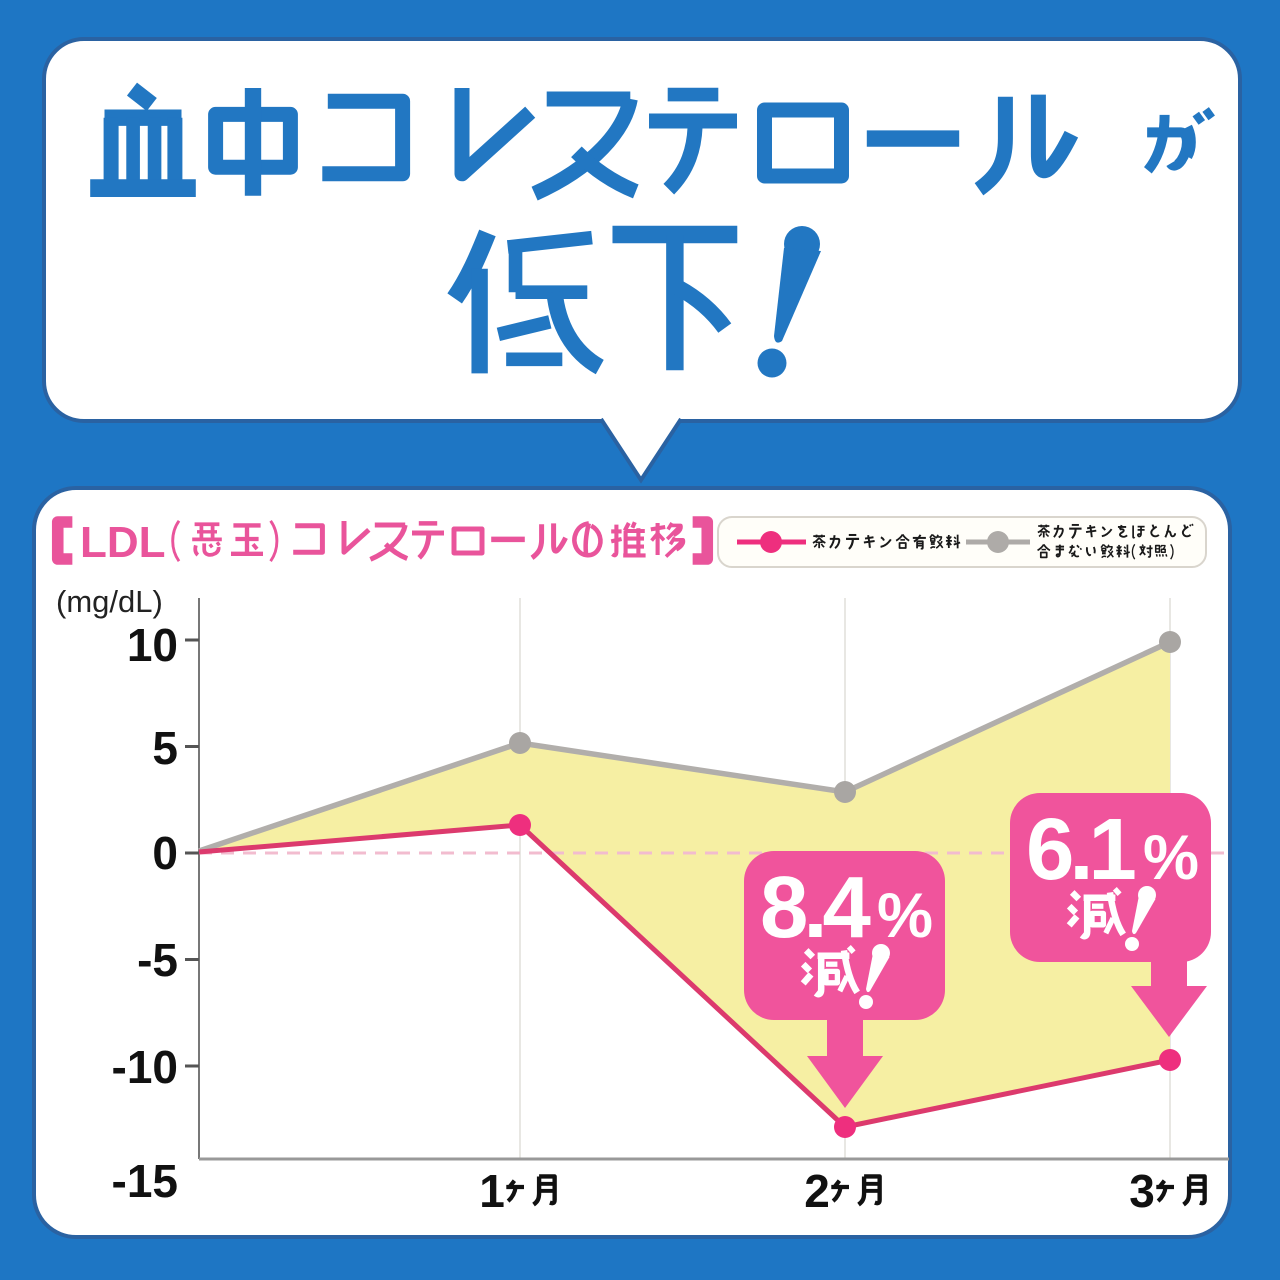 The width and height of the screenshot is (1280, 1280). I want to click on svg-text: 8.4, so click(815, 907).